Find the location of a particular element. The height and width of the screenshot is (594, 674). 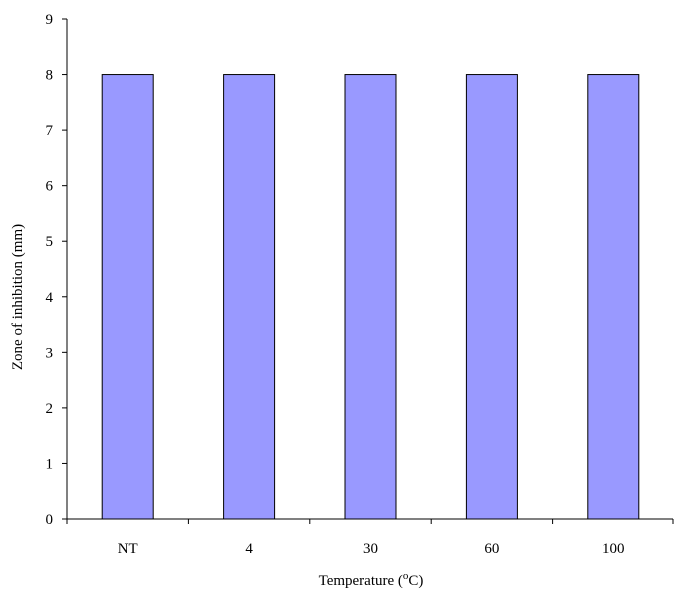

y-tick-label: 3 is located at coordinates (50, 353).